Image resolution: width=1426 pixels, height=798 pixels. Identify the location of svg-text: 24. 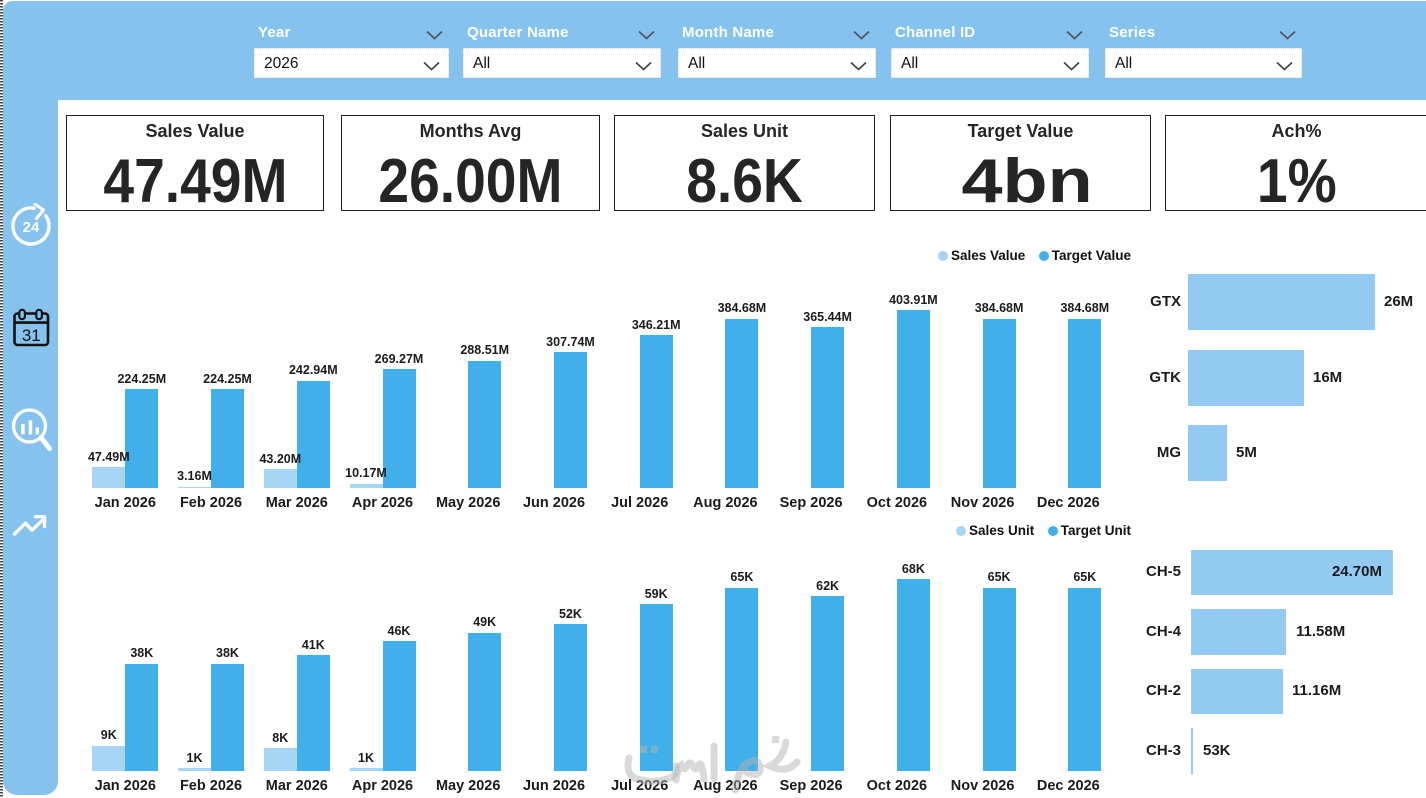
(31, 227).